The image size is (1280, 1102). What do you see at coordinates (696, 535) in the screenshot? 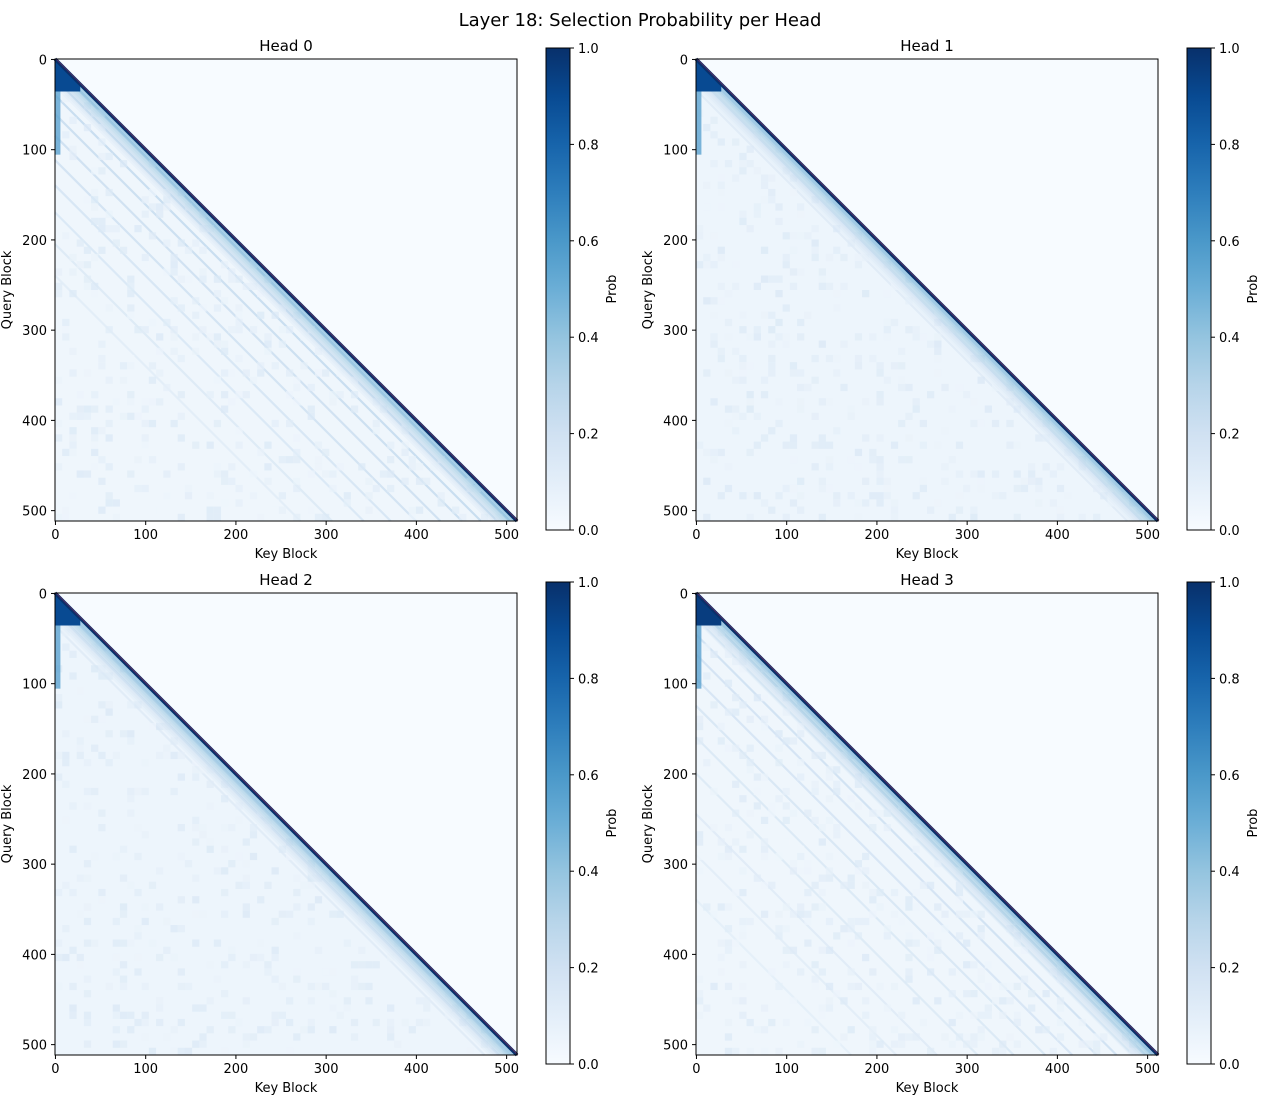
I see `x-tick-label: 0` at bounding box center [696, 535].